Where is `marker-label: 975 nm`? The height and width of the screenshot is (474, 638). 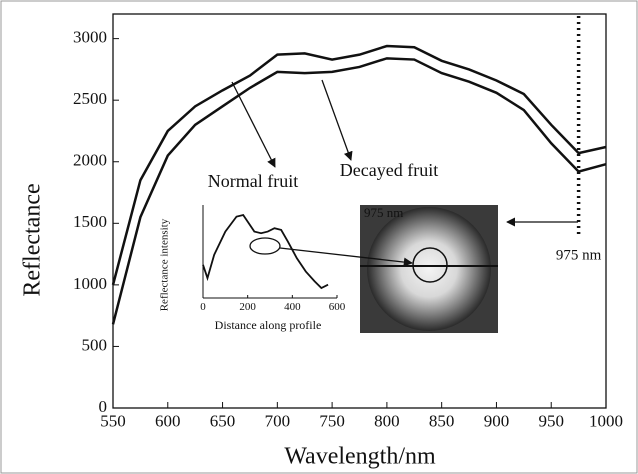
marker-label: 975 nm is located at coordinates (579, 255).